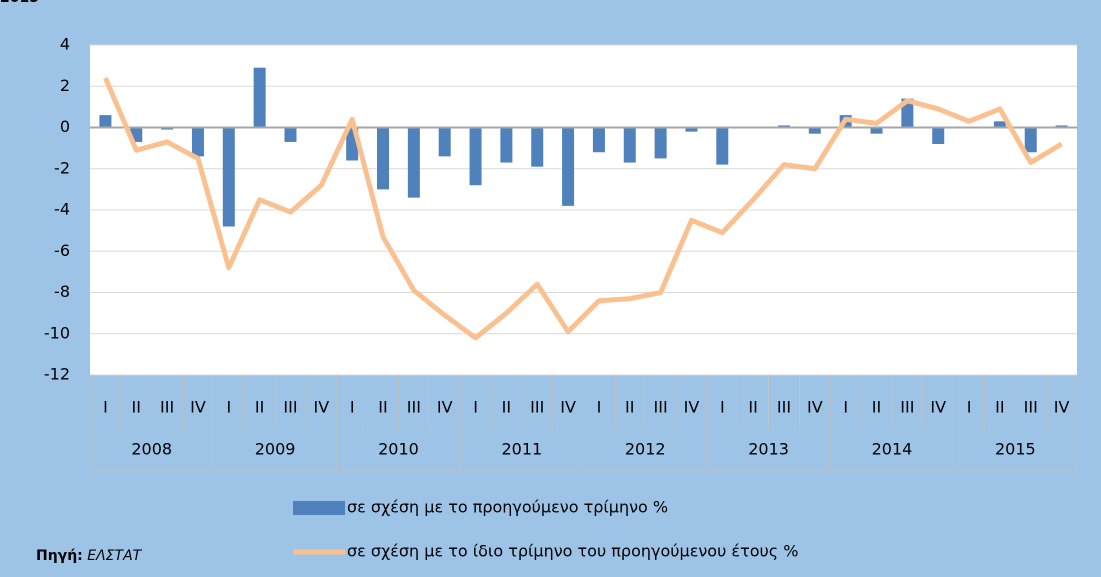  What do you see at coordinates (114, 556) in the screenshot?
I see `source-value: ΕΛΣΤΑΤ` at bounding box center [114, 556].